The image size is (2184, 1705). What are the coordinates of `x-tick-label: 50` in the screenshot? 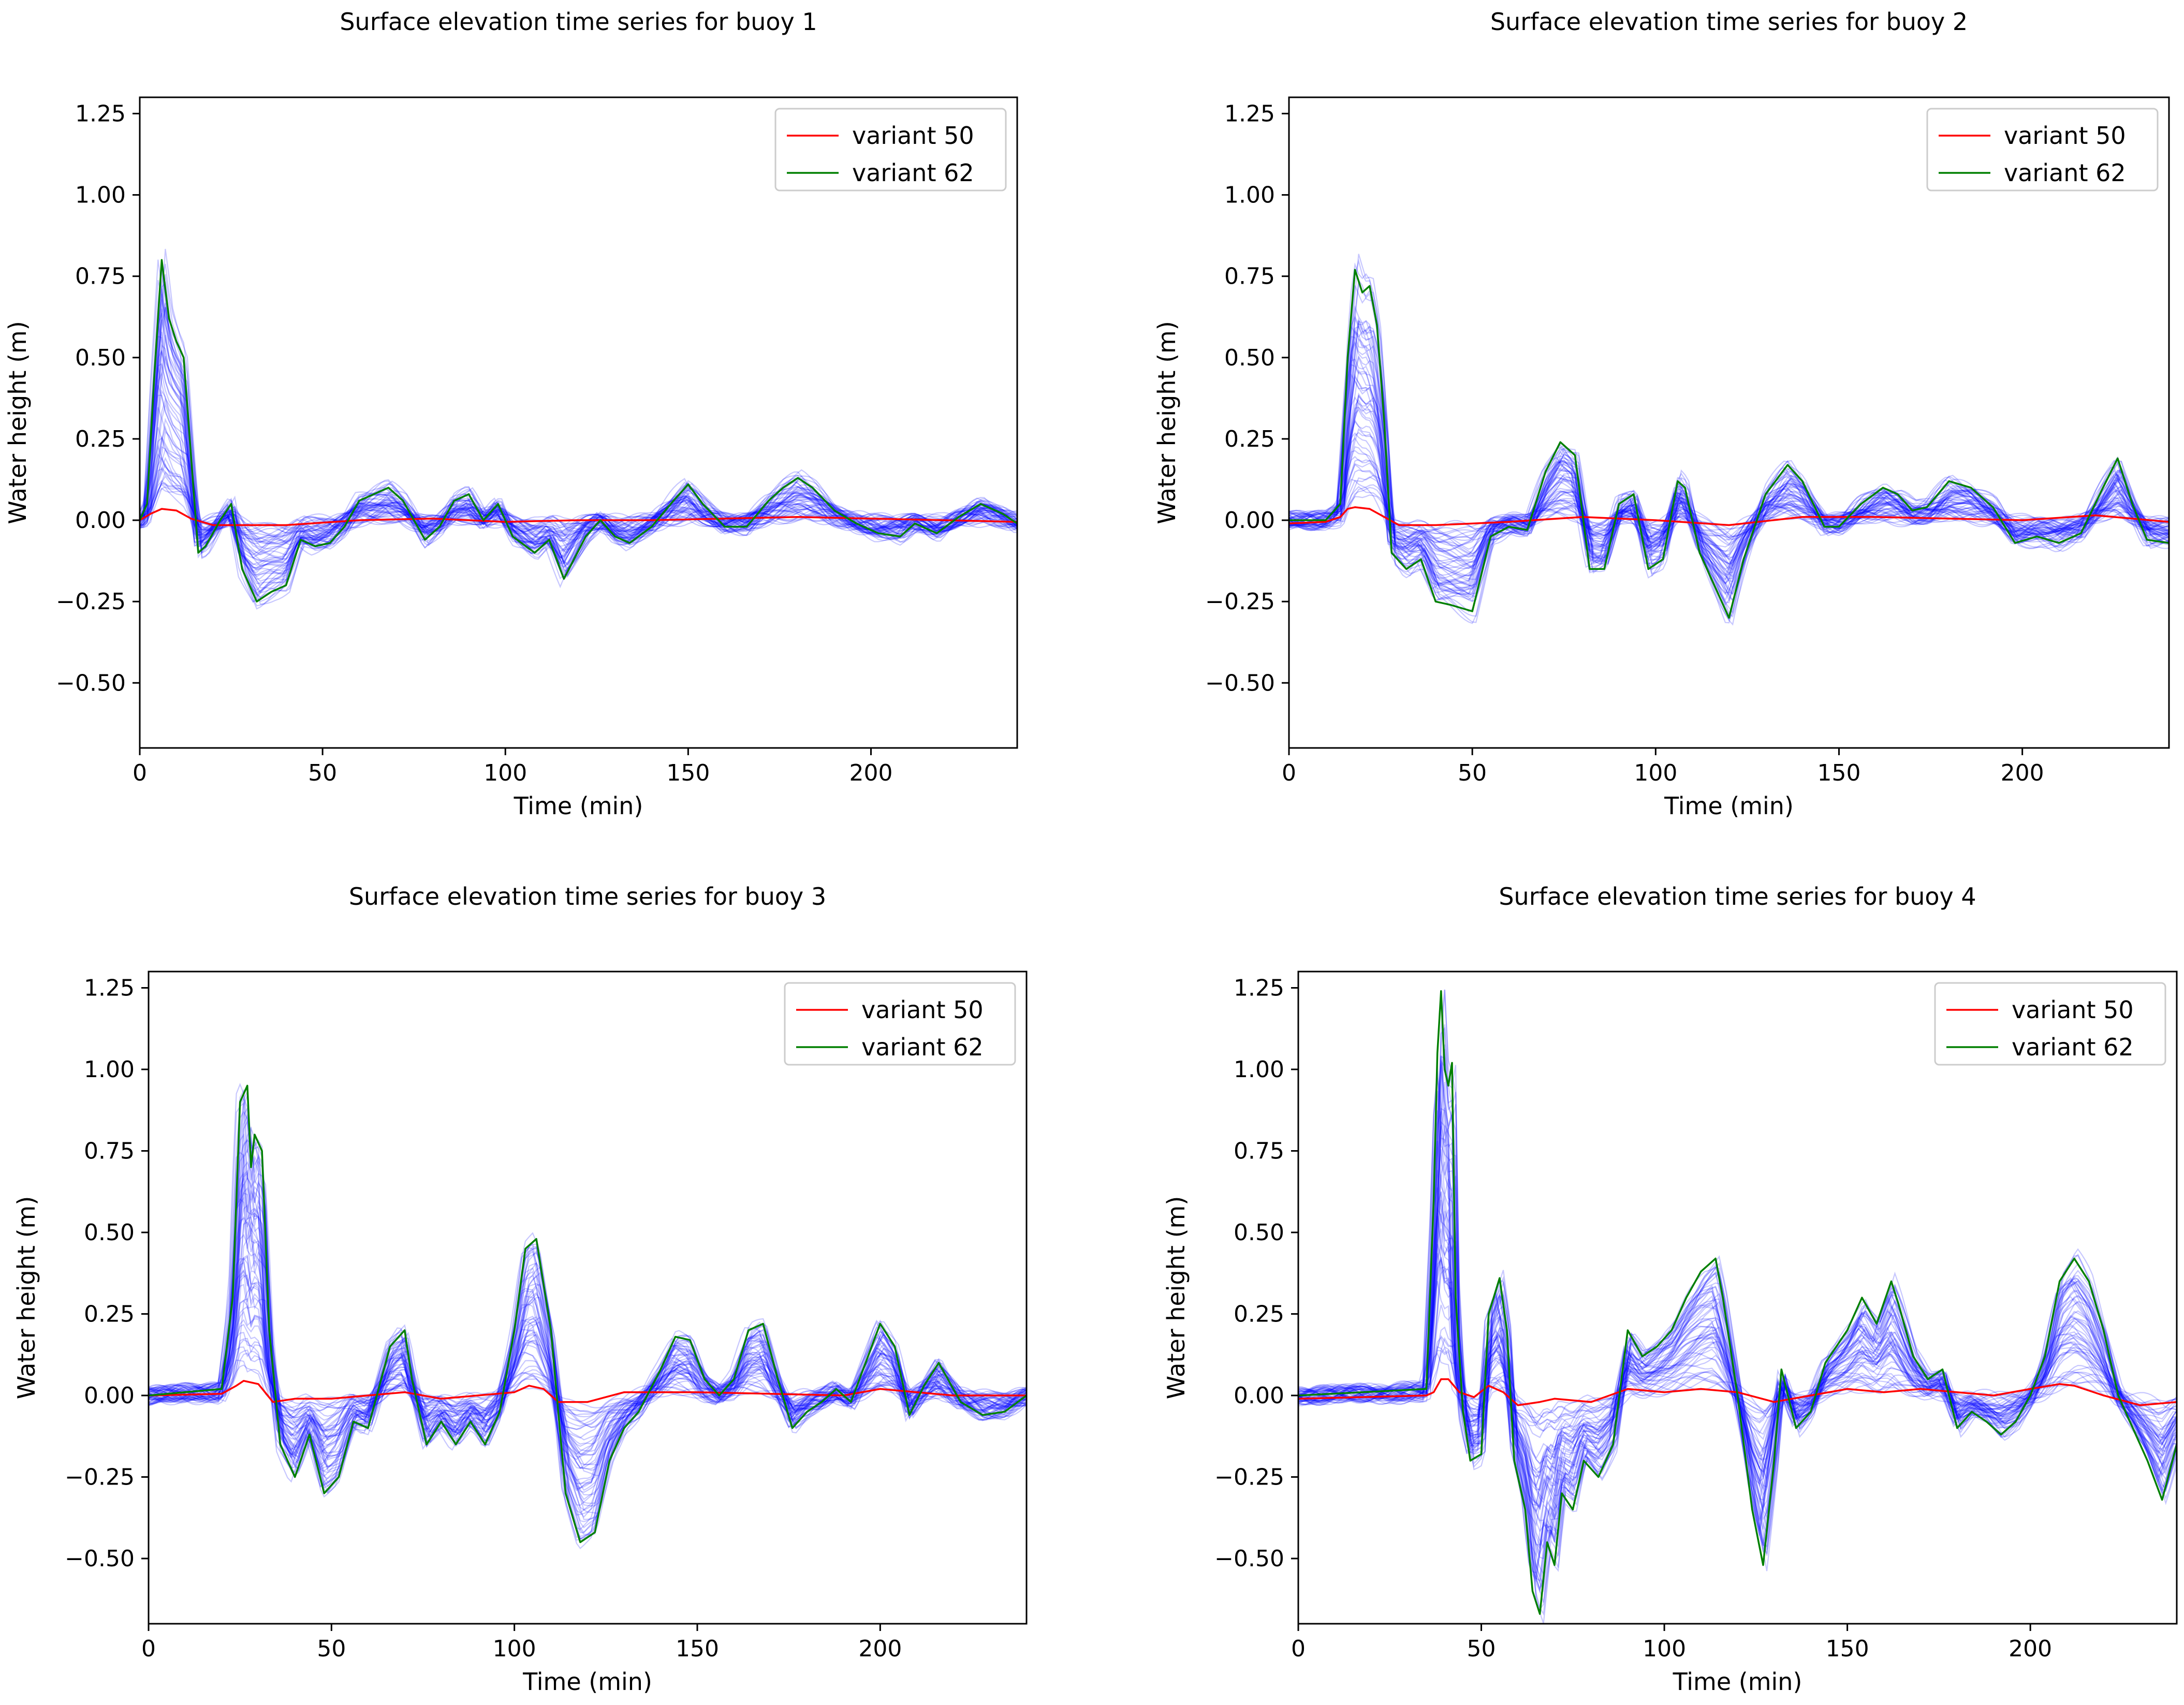 It's located at (1482, 1649).